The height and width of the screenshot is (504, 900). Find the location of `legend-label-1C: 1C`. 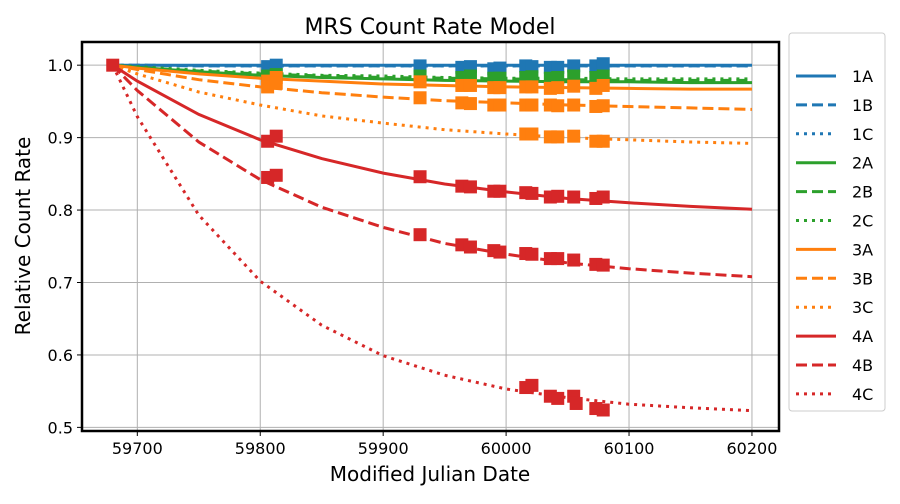

legend-label-1C: 1C is located at coordinates (862, 134).